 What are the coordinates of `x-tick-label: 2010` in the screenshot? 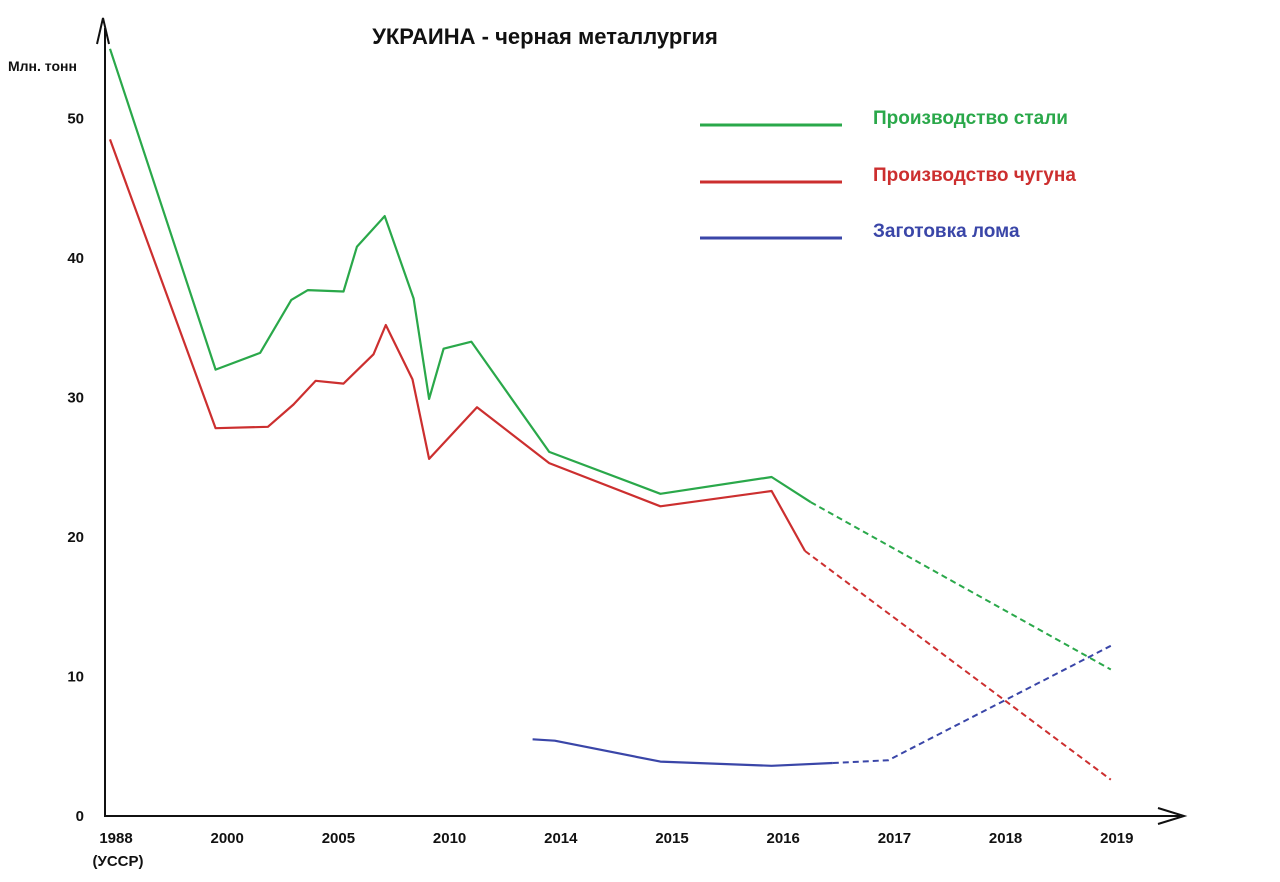 It's located at (449, 838).